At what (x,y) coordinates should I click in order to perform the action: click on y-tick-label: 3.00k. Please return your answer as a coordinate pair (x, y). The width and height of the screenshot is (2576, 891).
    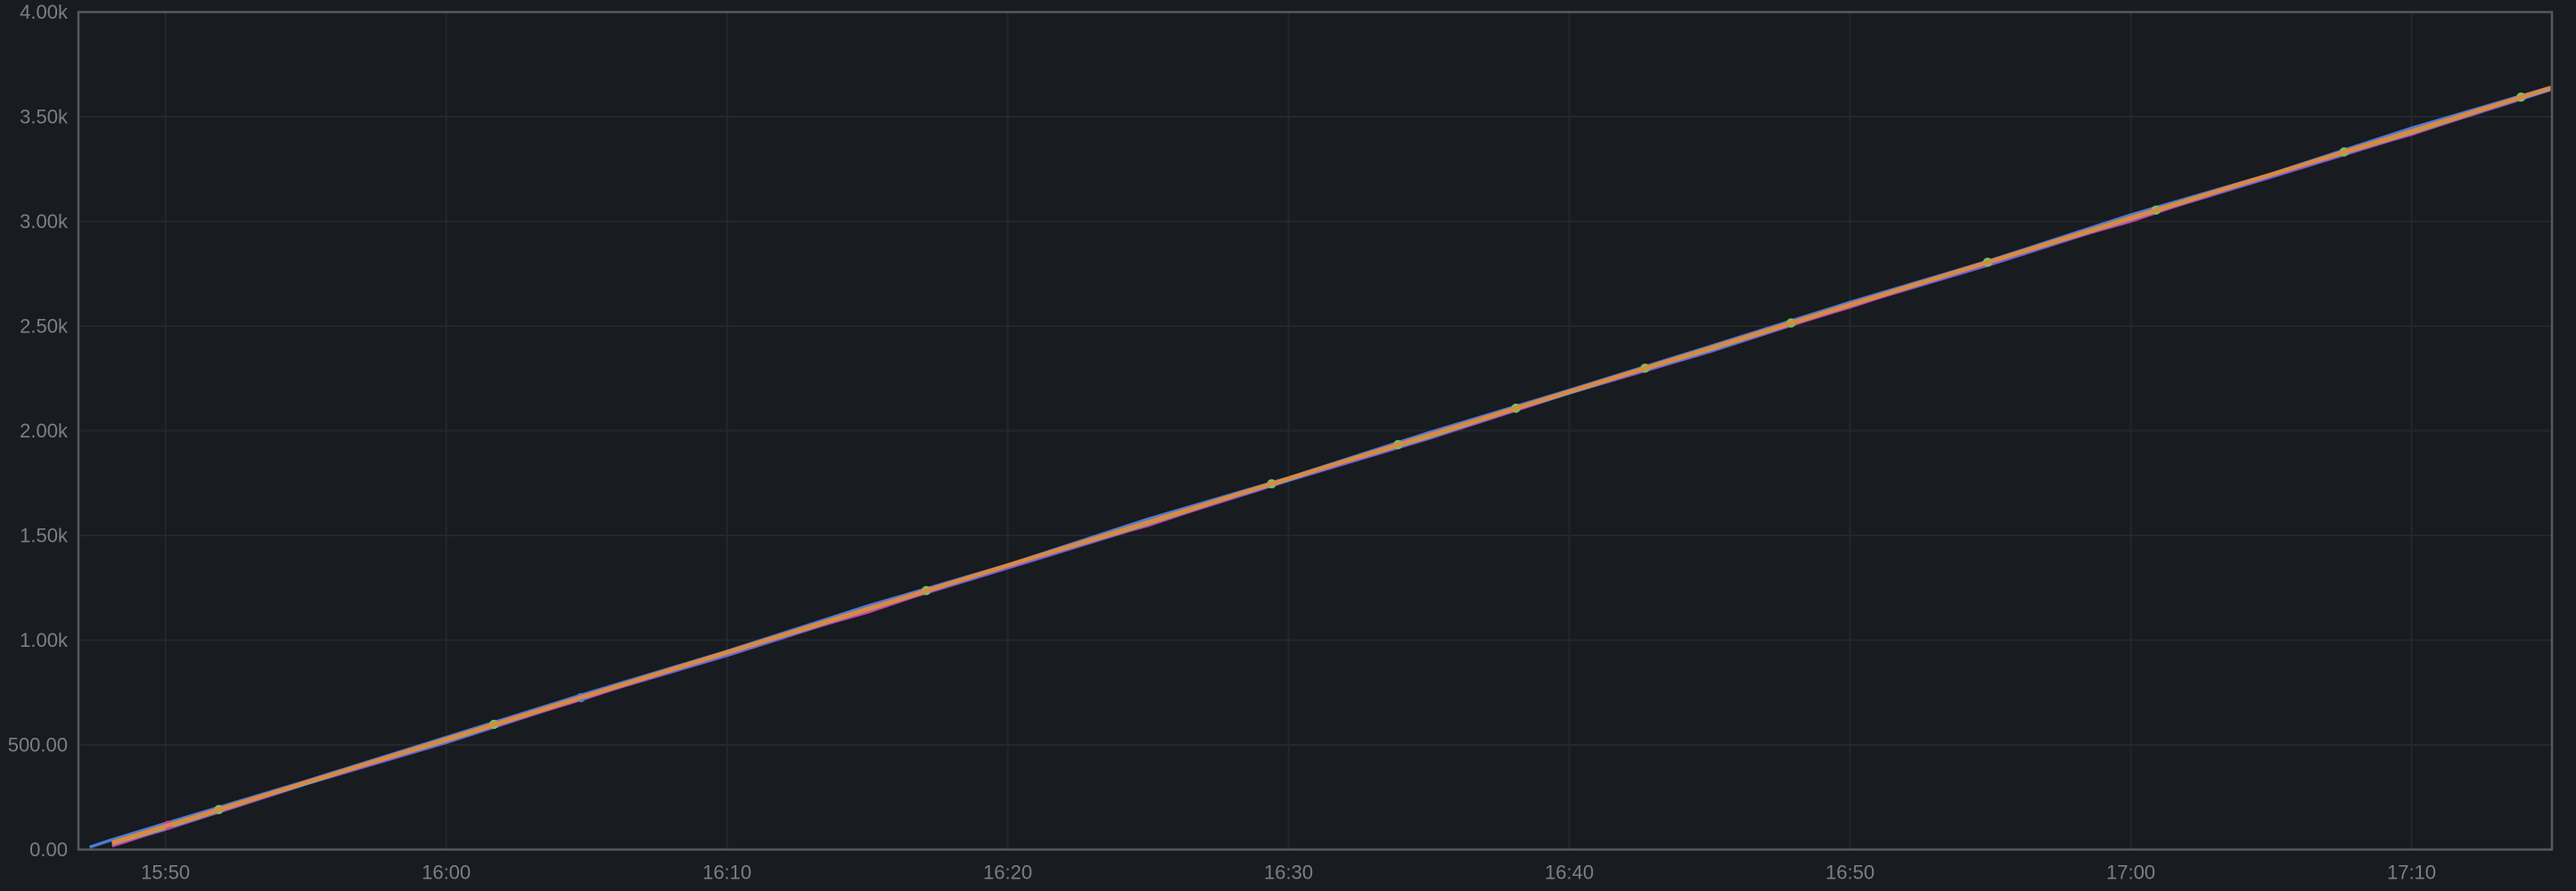
    Looking at the image, I should click on (44, 221).